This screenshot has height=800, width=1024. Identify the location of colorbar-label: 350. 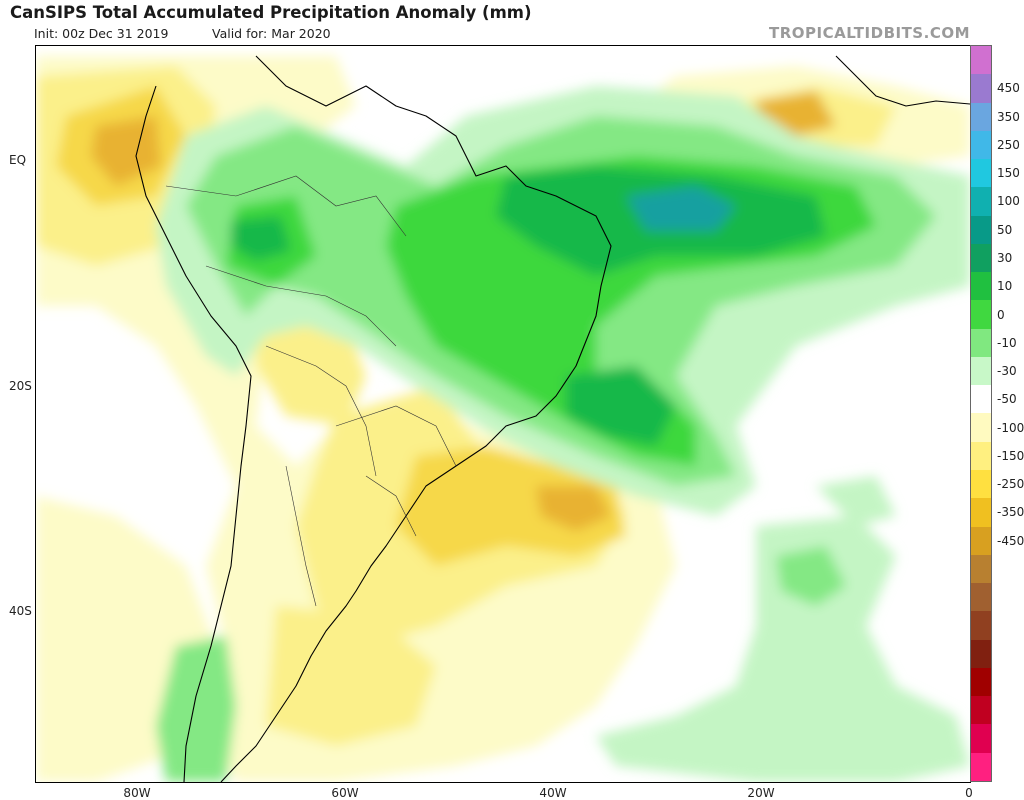
(1008, 116).